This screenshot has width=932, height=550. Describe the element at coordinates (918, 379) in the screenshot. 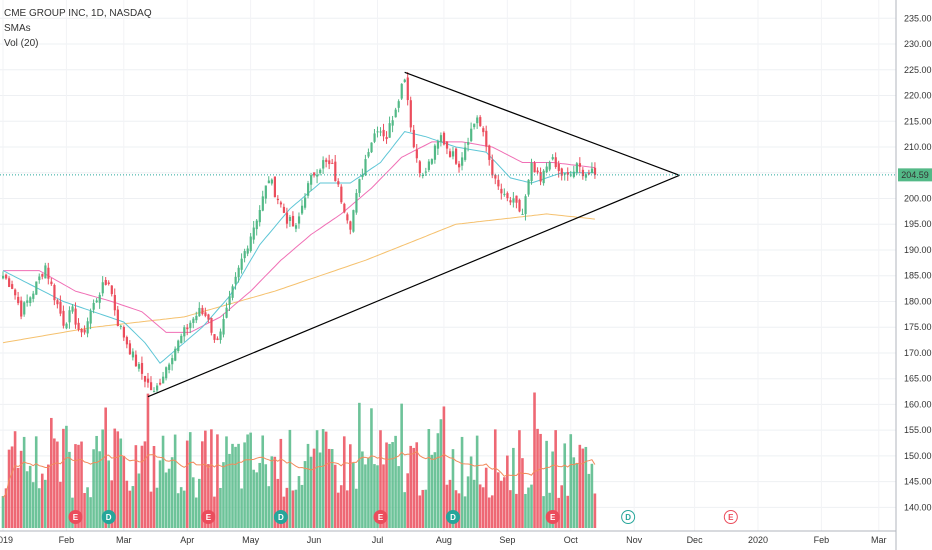

I see `y-tick-label: 165.00` at that location.